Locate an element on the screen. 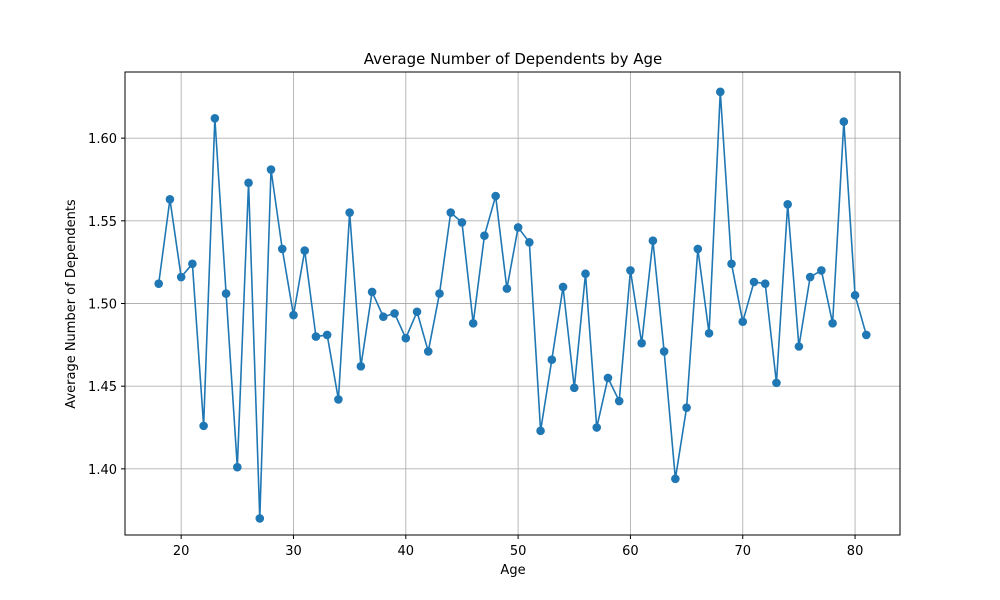  y-tick-label: 1.60 is located at coordinates (102, 139).